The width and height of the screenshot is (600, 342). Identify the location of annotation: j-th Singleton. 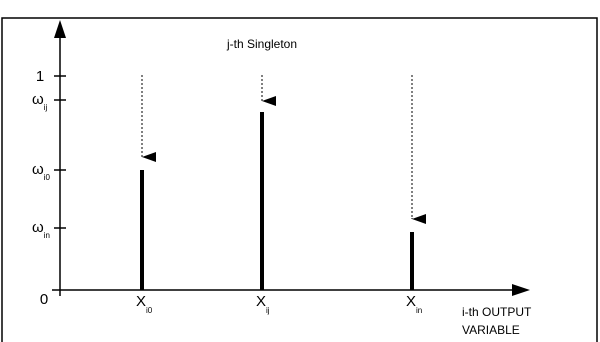
(261, 44).